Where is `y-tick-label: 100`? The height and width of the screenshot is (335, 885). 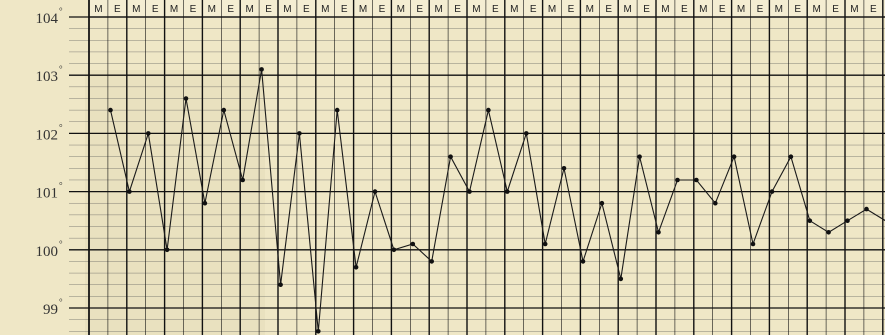
y-tick-label: 100 is located at coordinates (47, 252).